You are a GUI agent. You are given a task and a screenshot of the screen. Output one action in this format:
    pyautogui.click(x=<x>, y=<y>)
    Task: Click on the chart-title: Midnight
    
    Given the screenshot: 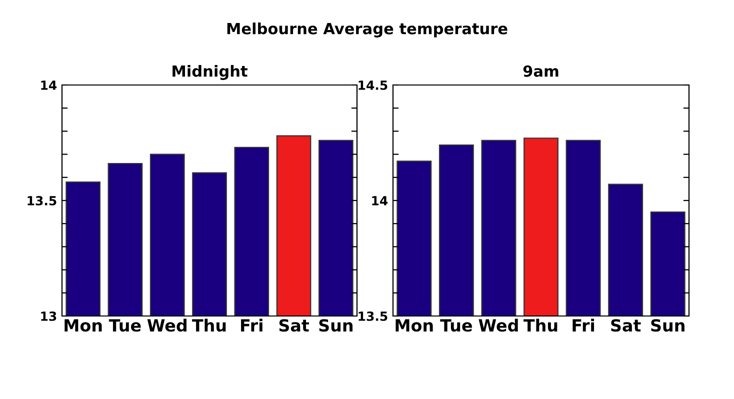 What is the action you would take?
    pyautogui.click(x=210, y=72)
    